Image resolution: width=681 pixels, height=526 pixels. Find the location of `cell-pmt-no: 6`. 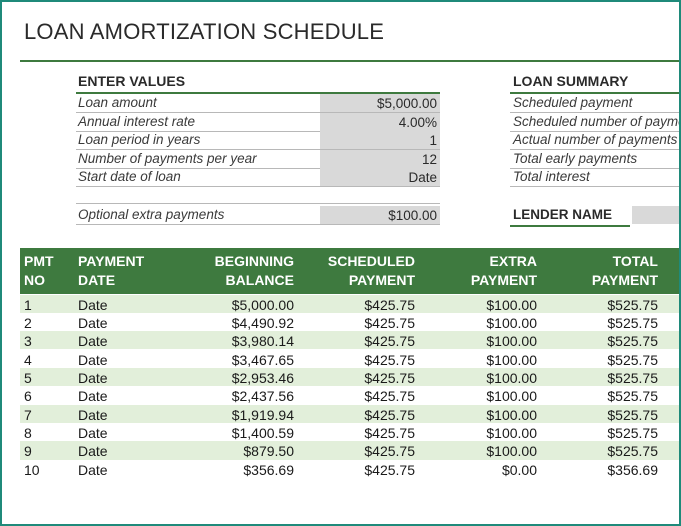

cell-pmt-no: 6 is located at coordinates (28, 396).